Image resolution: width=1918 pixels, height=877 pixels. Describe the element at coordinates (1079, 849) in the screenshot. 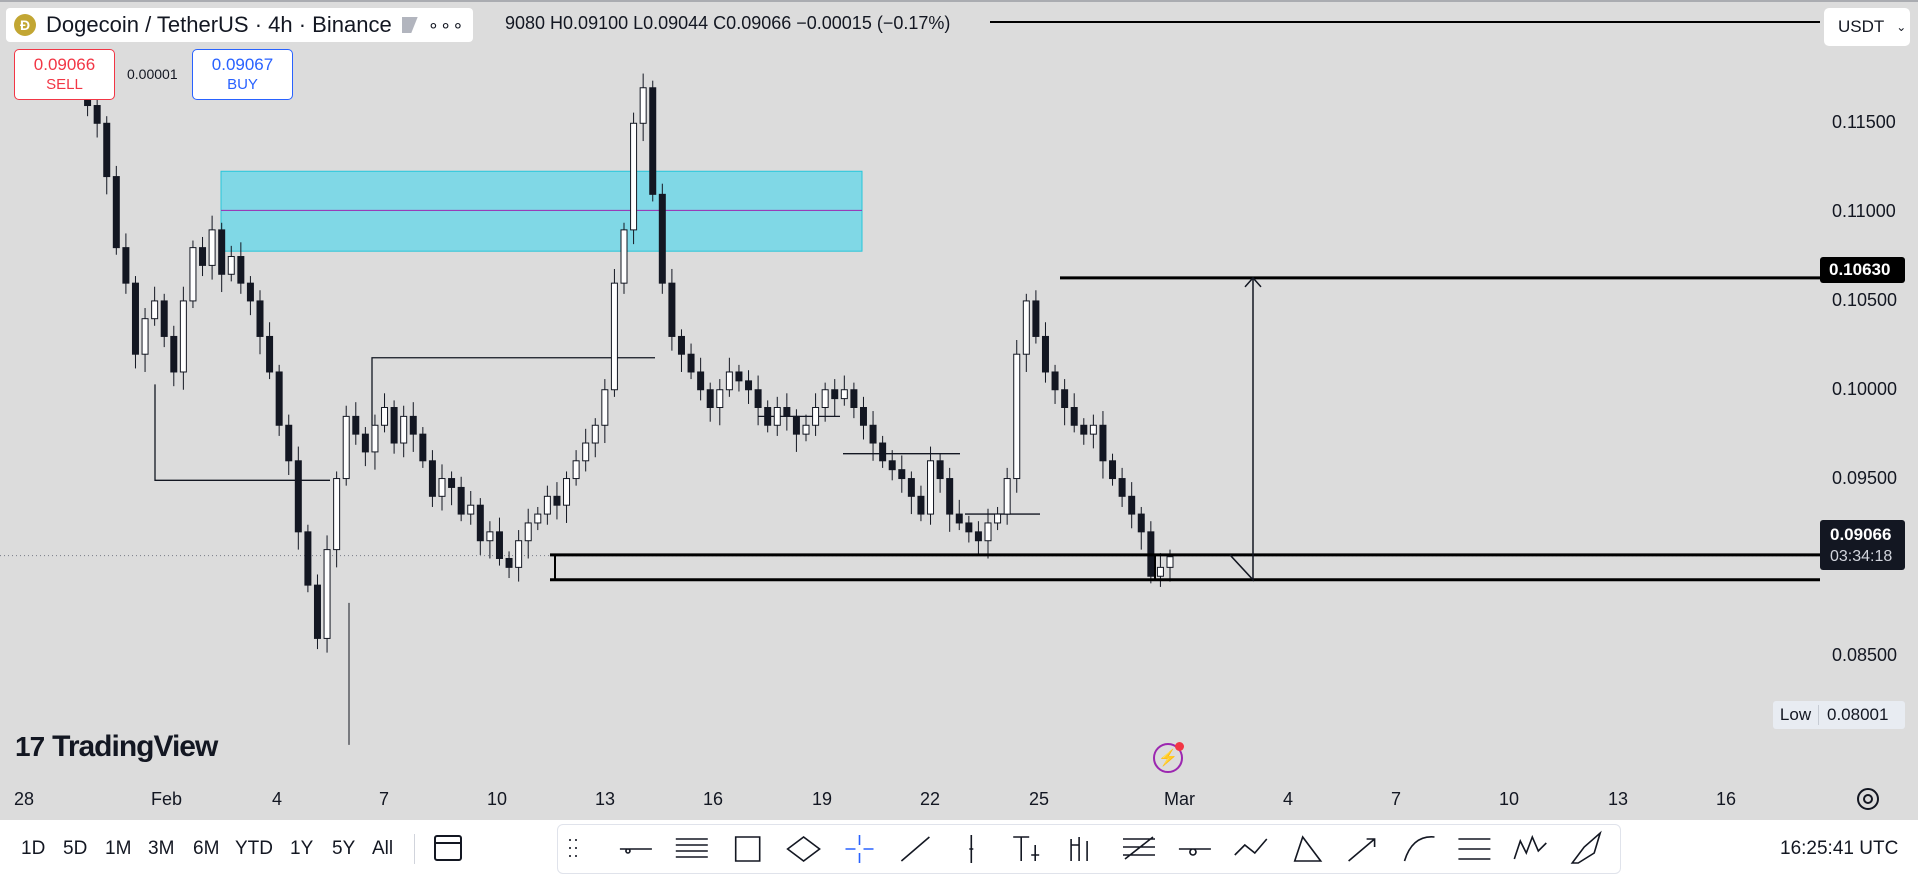

I see `price-range-icon` at that location.